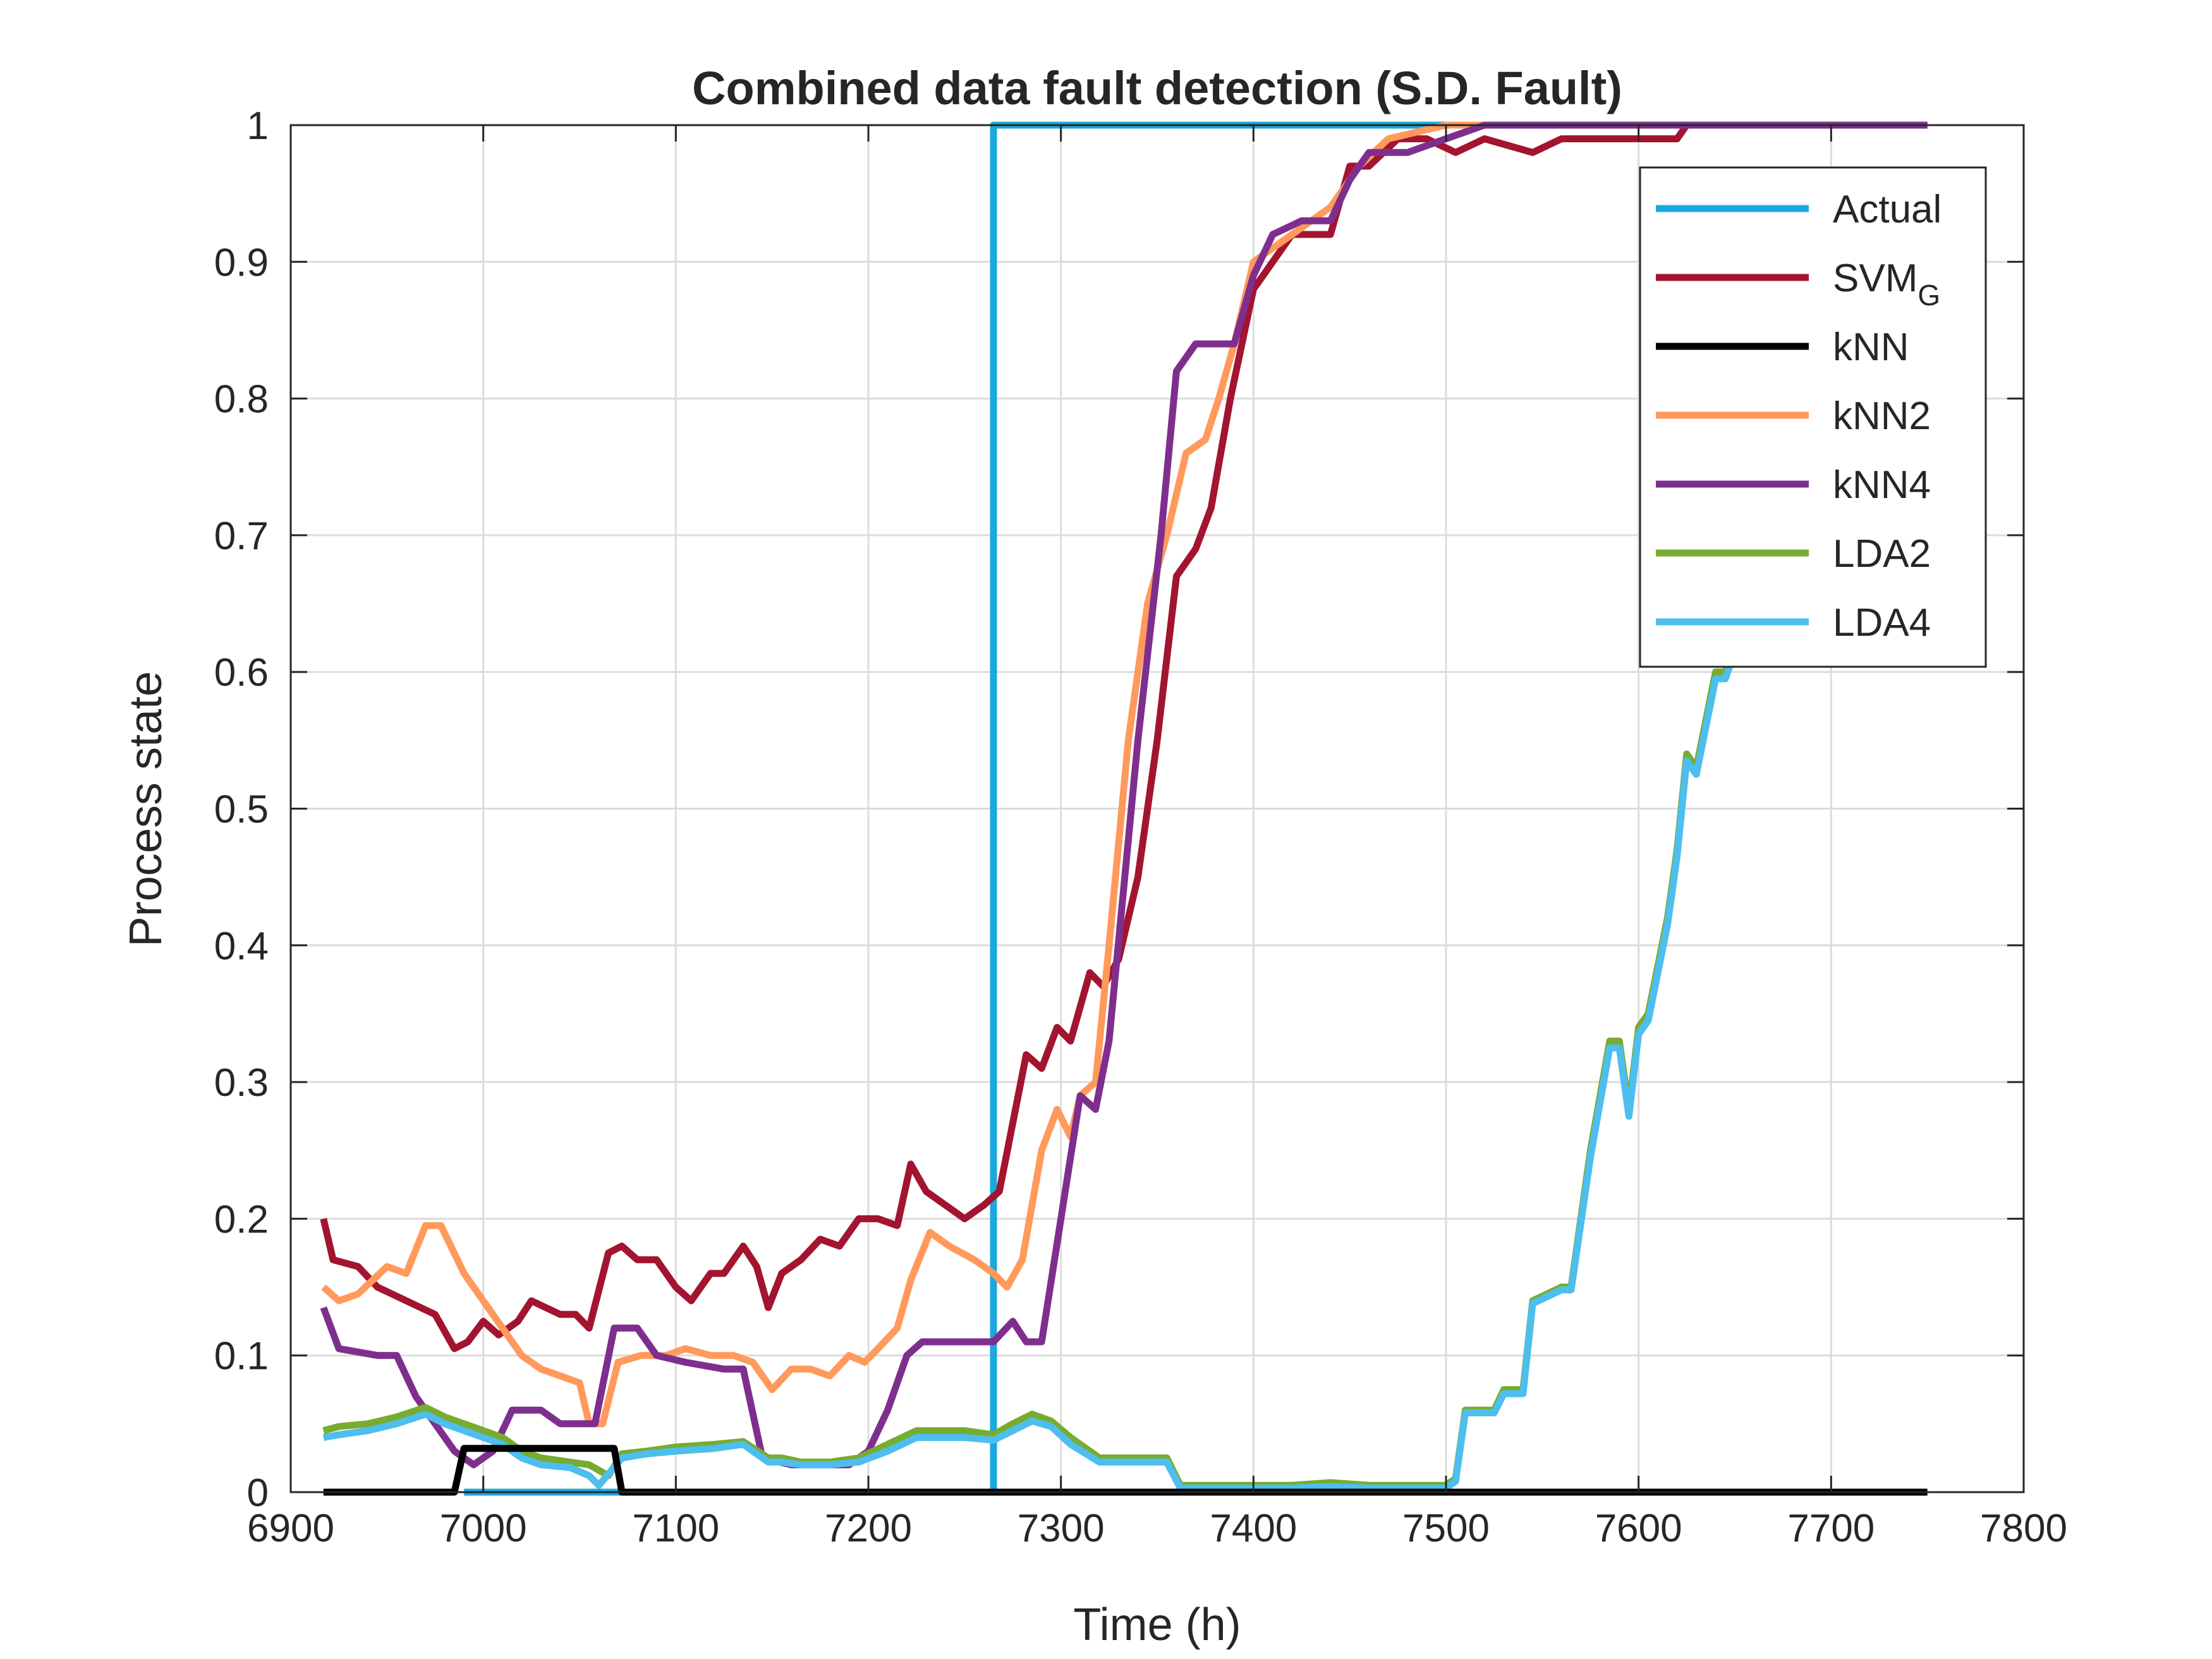  I want to click on y-tick-label: 1, so click(258, 126).